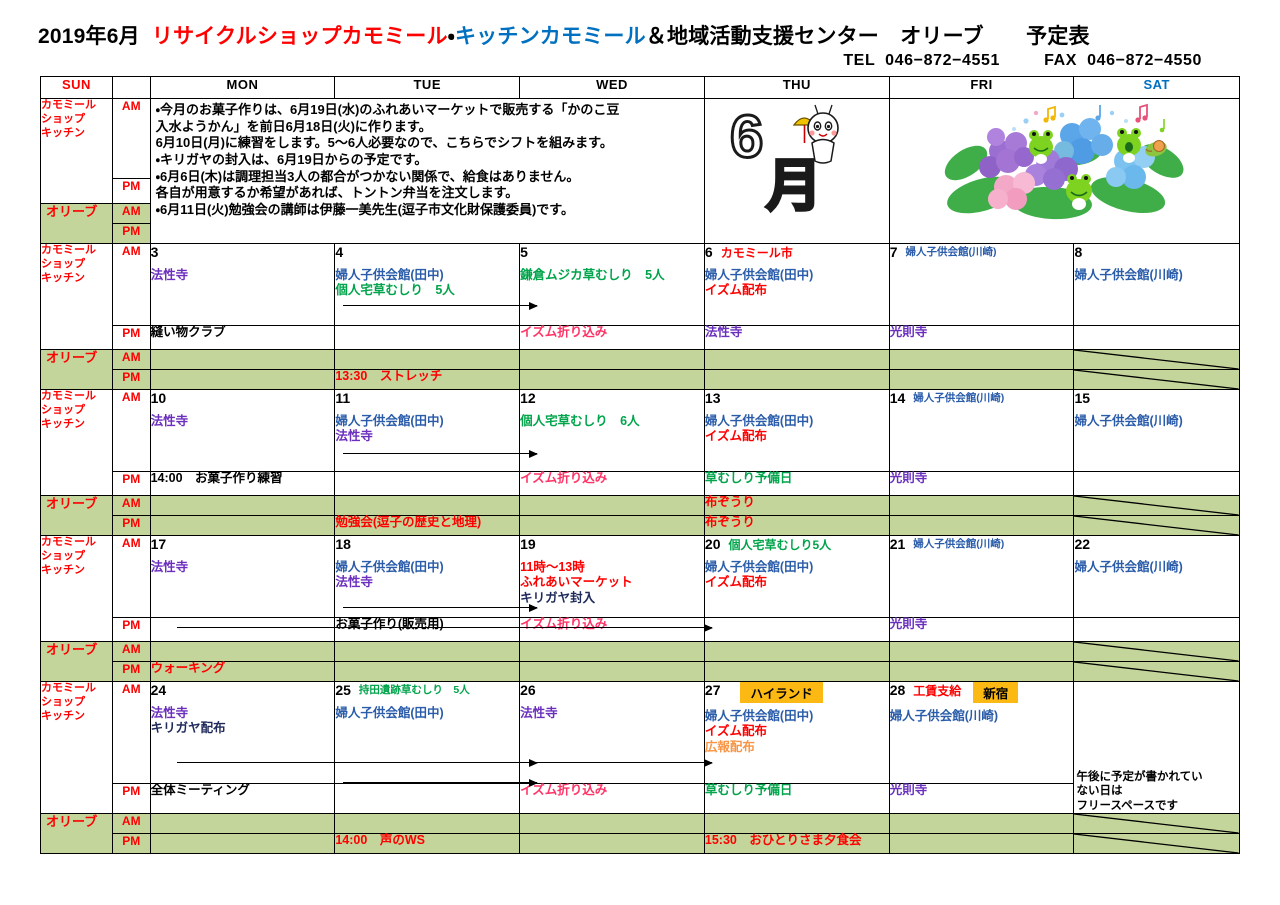  What do you see at coordinates (612, 430) in the screenshot?
I see `day-cell-wed-am: 12 個人宅草むしり 6人` at bounding box center [612, 430].